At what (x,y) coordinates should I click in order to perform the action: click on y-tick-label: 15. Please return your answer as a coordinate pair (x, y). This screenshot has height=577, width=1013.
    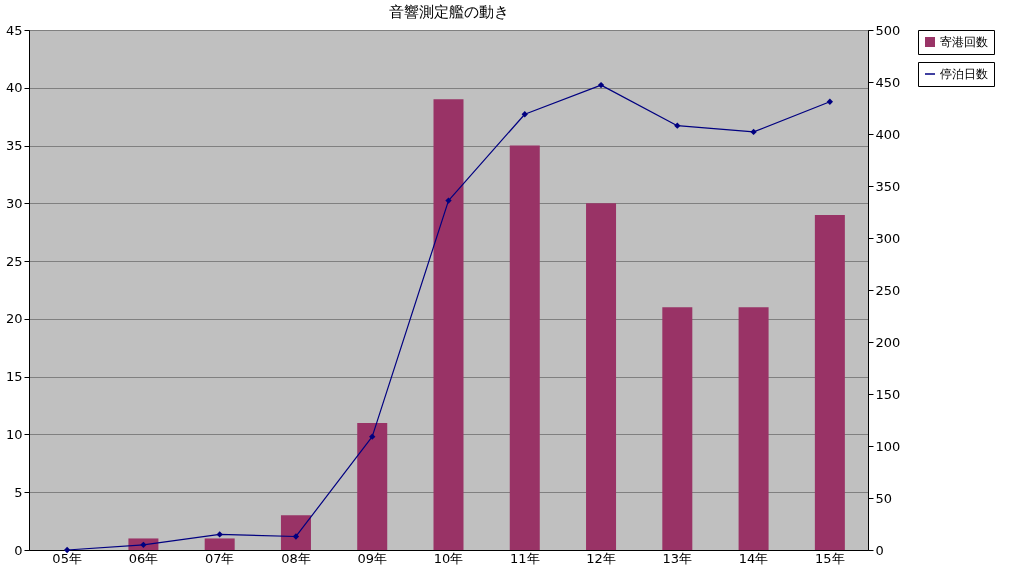
    Looking at the image, I should click on (14, 377).